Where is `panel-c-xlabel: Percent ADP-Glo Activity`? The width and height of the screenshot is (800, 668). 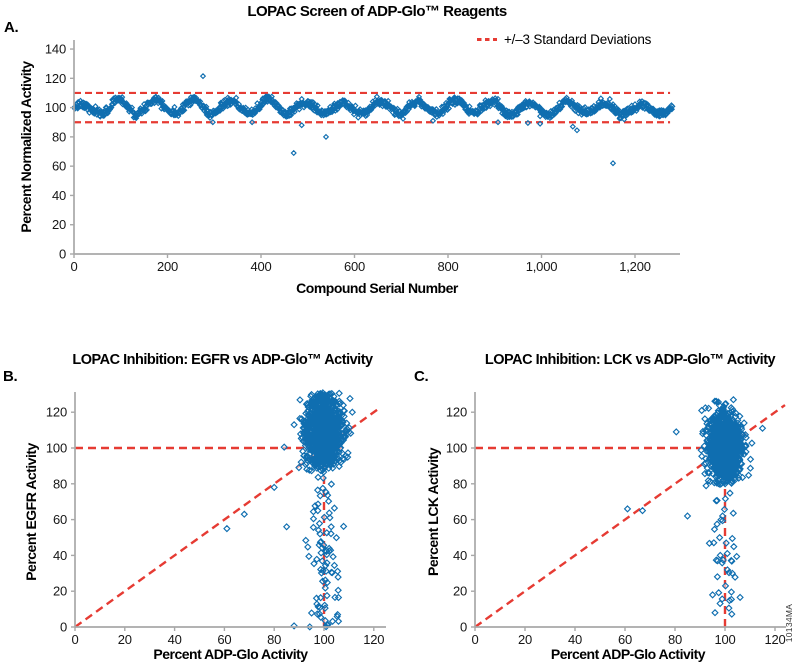 panel-c-xlabel: Percent ADP-Glo Activity is located at coordinates (628, 654).